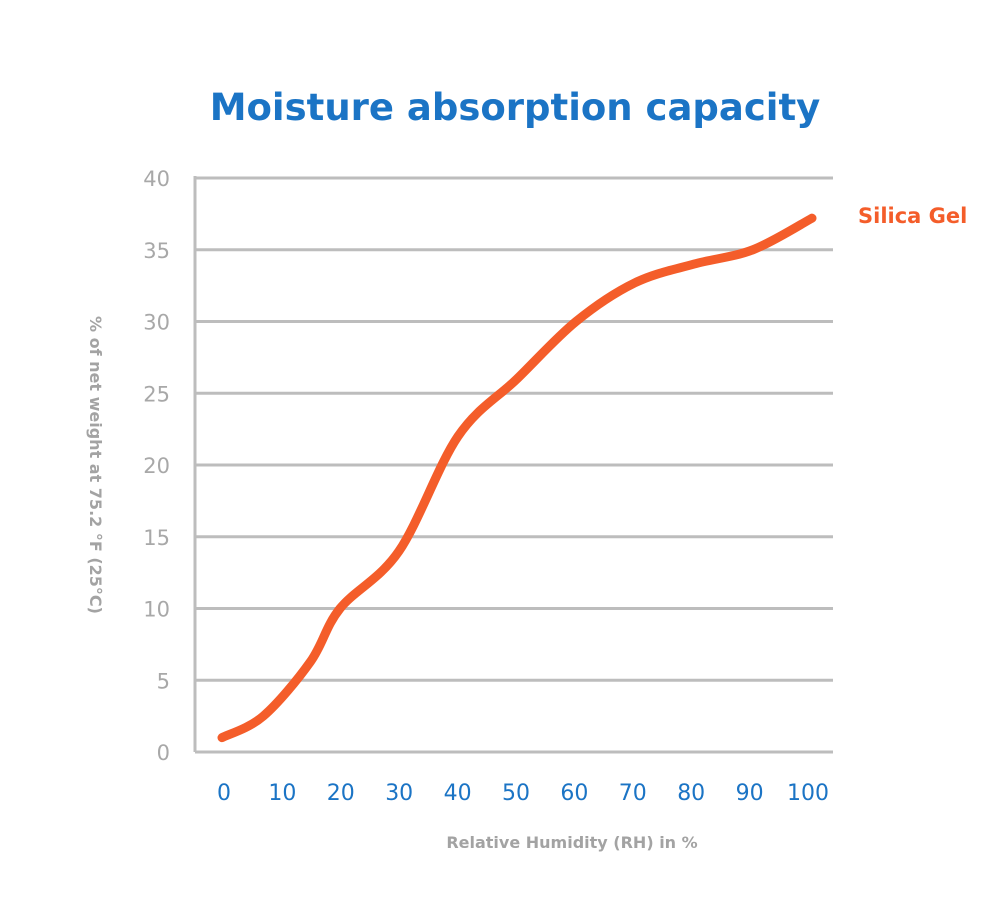  What do you see at coordinates (156, 179) in the screenshot?
I see `y-tick-label: 40` at bounding box center [156, 179].